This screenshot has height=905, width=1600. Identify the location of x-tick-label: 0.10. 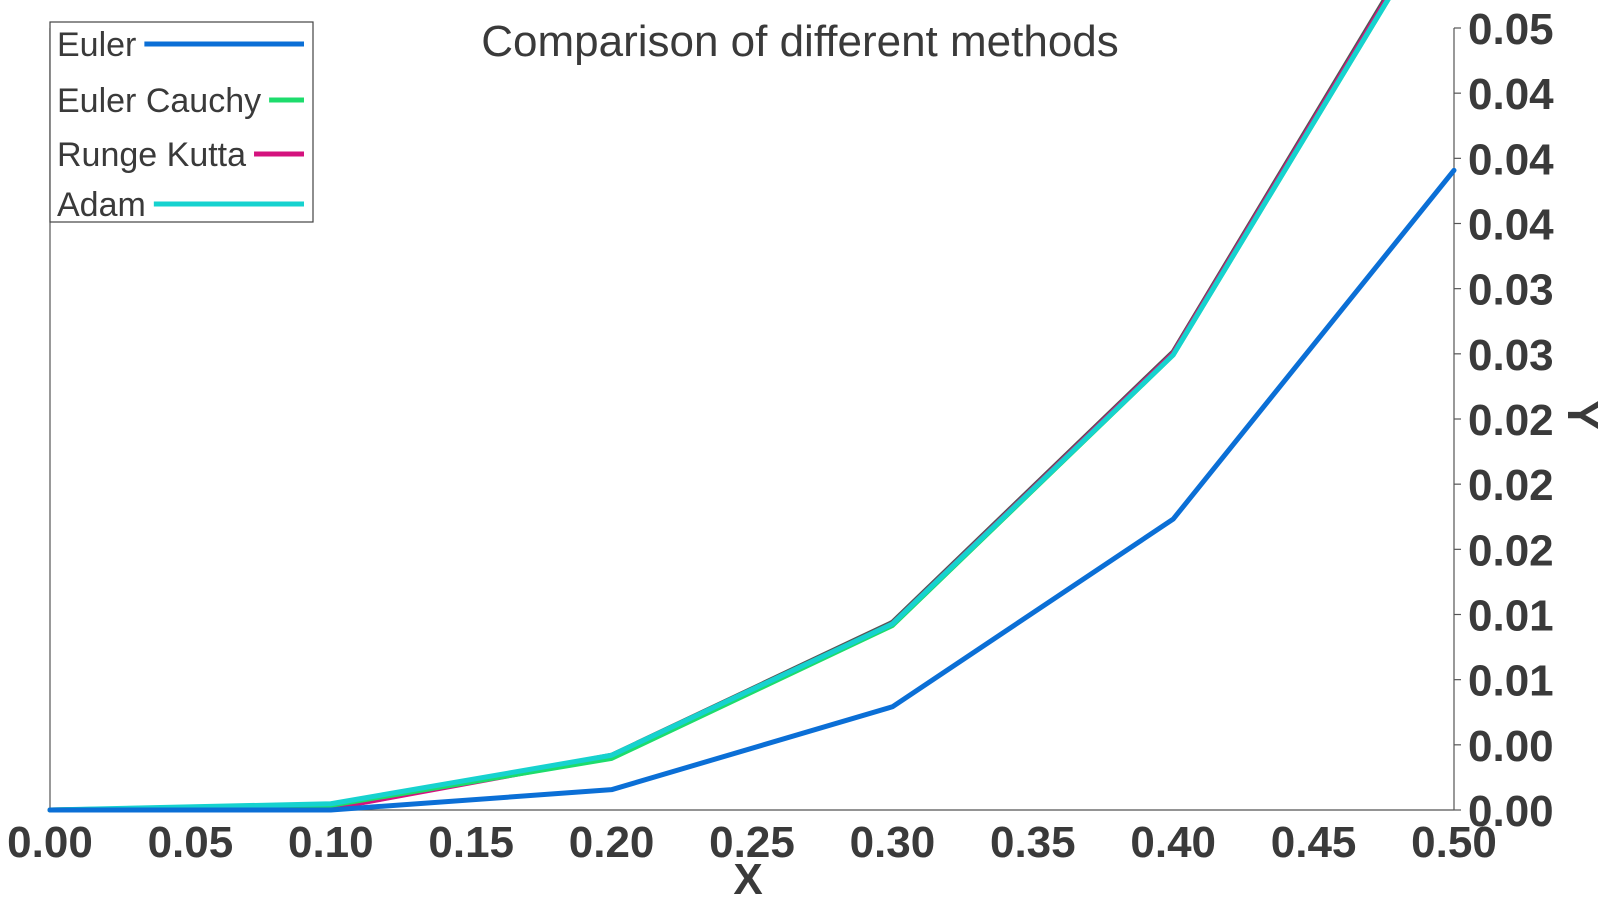
(331, 842).